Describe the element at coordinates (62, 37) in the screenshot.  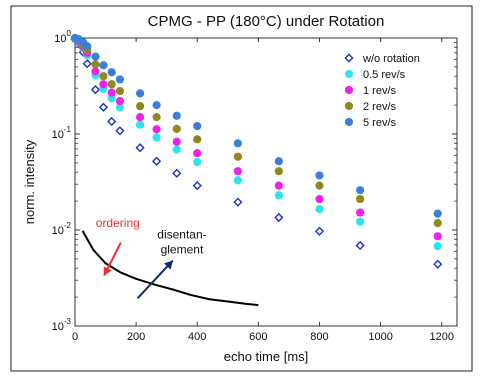
I see `y-tick-label: 10⁰` at that location.